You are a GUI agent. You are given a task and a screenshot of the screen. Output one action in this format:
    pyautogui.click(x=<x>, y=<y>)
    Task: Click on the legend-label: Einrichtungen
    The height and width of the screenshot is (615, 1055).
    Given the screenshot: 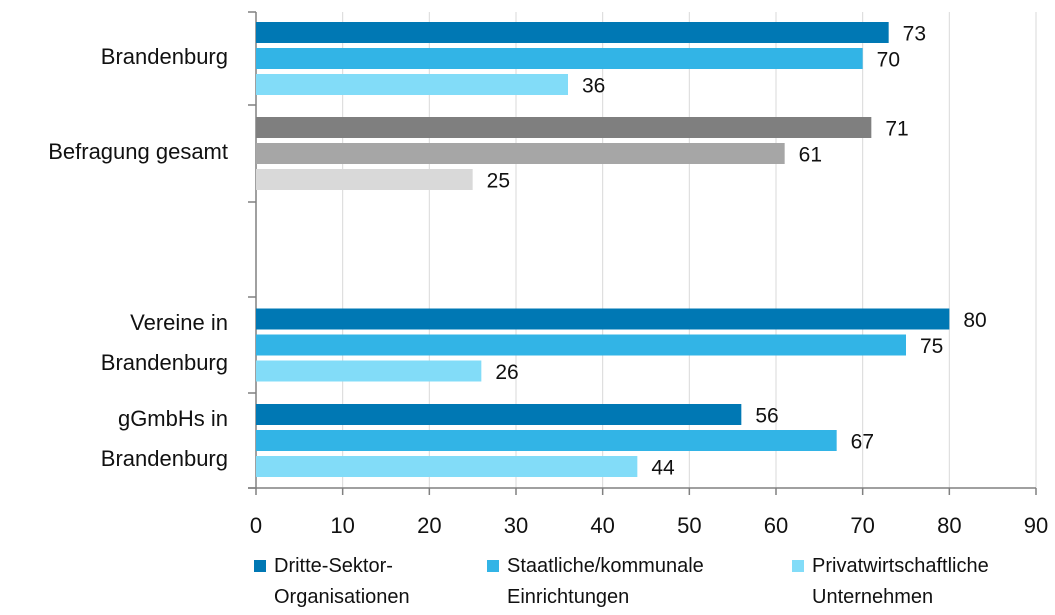 What is the action you would take?
    pyautogui.click(x=568, y=597)
    